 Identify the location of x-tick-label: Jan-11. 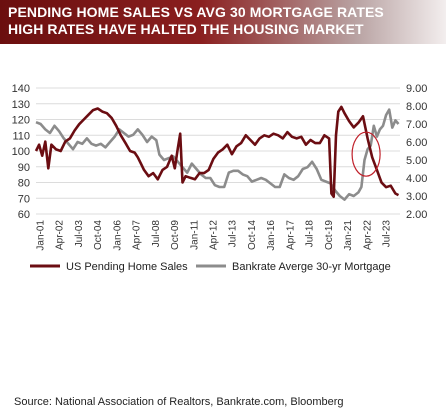
(194, 235).